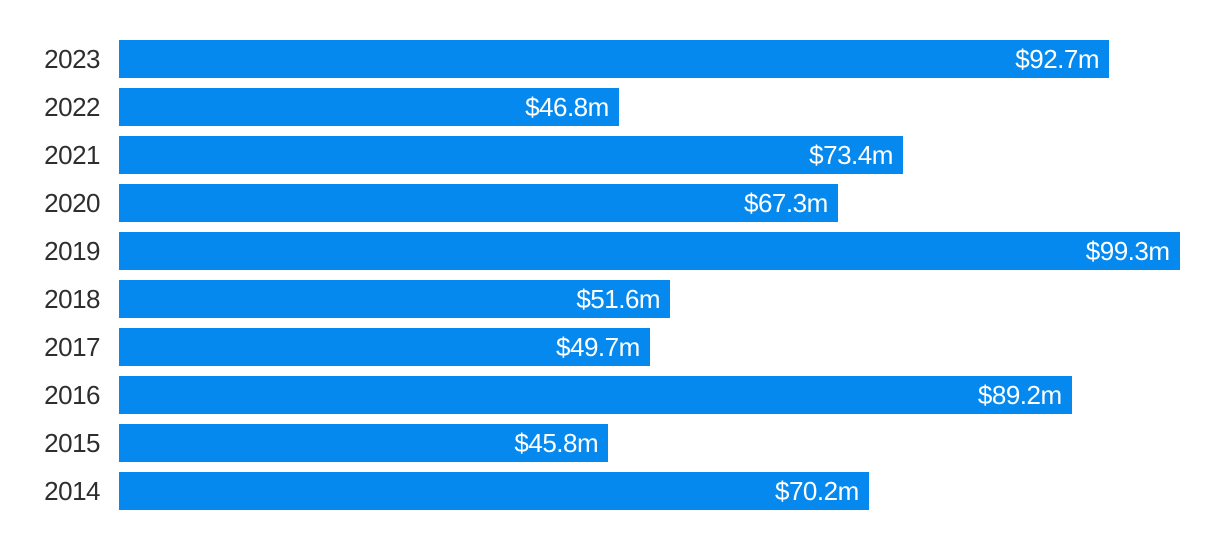 The width and height of the screenshot is (1220, 552). I want to click on value-bar: $99.3m, so click(649, 251).